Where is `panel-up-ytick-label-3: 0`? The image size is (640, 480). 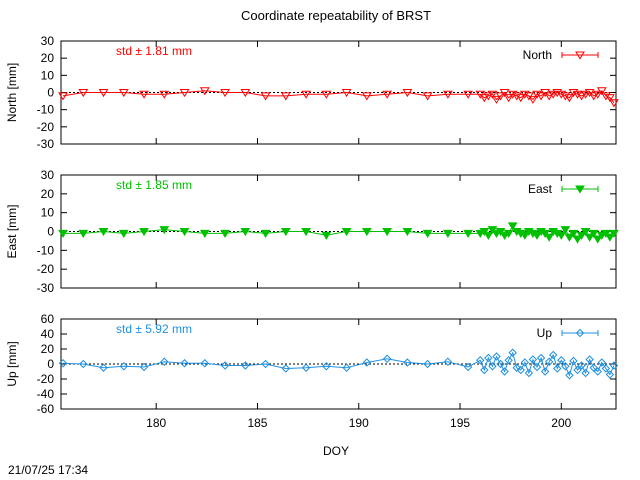
panel-up-ytick-label-3: 0 is located at coordinates (50, 364).